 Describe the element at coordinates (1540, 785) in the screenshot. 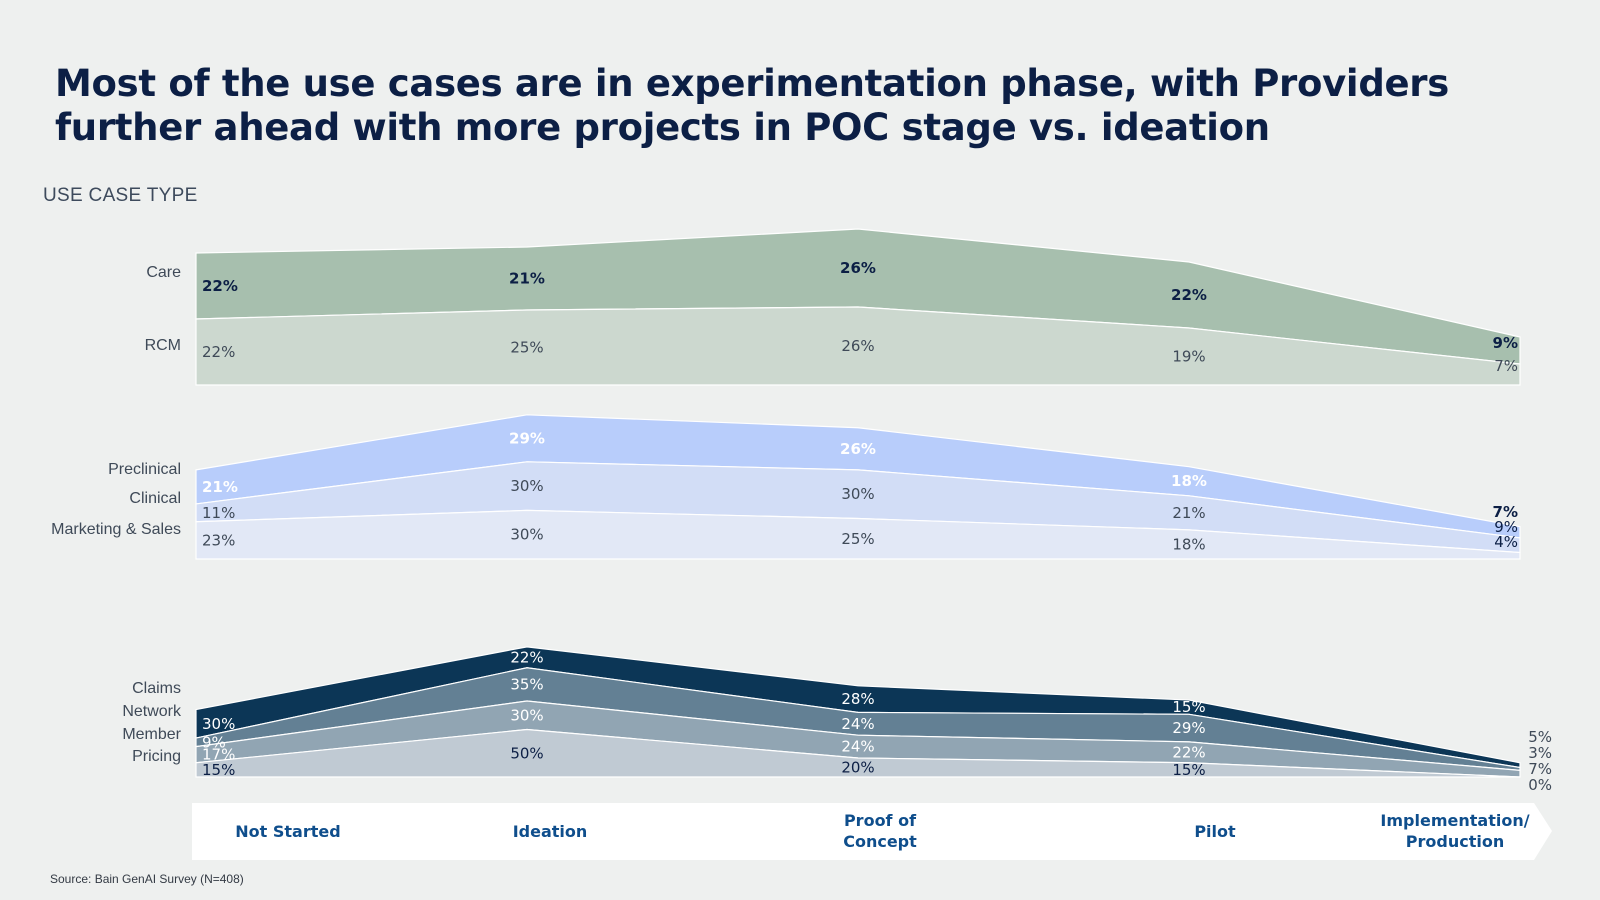

I see `data-label: 0%` at that location.